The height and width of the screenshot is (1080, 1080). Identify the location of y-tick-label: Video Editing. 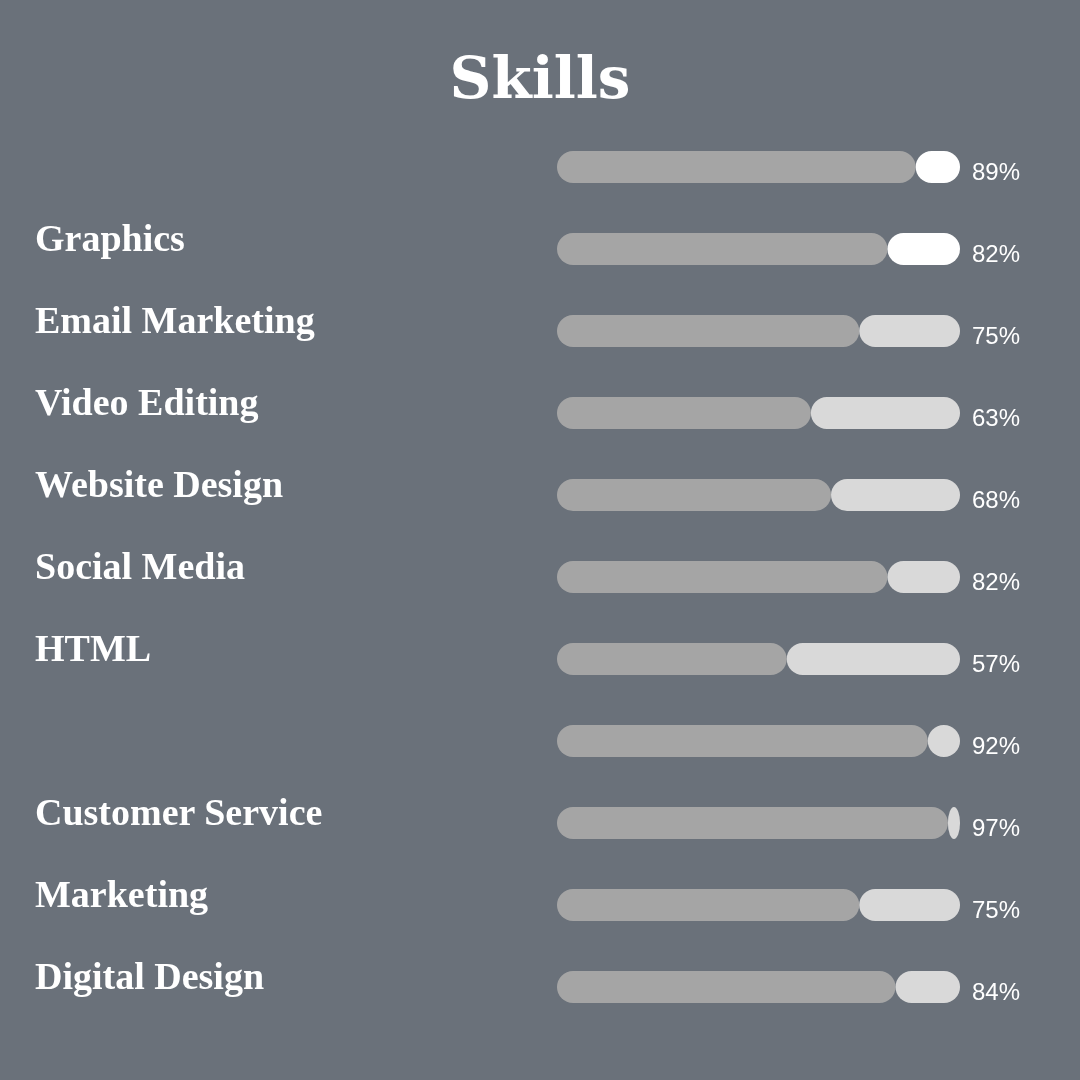
(147, 402).